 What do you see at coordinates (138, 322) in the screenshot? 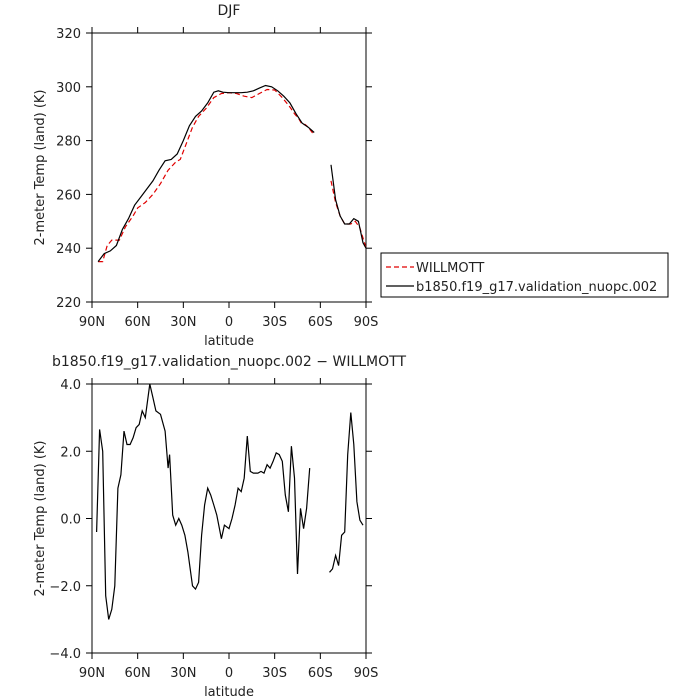
I see `top-xtick-label: 60N` at bounding box center [138, 322].